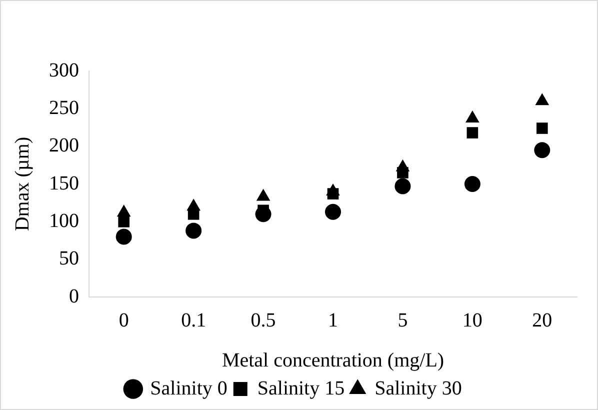  What do you see at coordinates (193, 320) in the screenshot?
I see `x-tick-label: 0.1` at bounding box center [193, 320].